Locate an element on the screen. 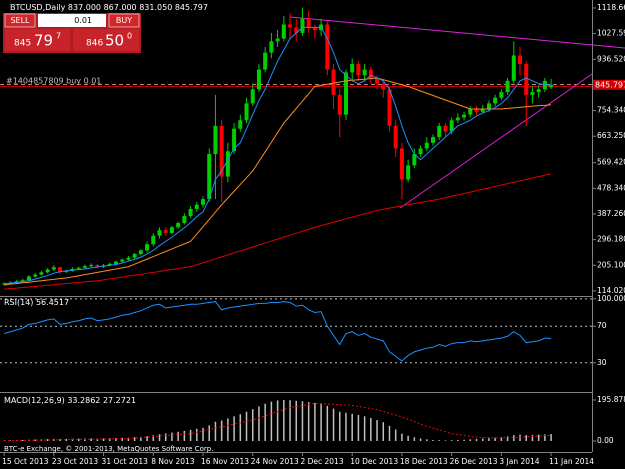 This screenshot has height=469, width=625. buy-price-box is located at coordinates (106, 40).